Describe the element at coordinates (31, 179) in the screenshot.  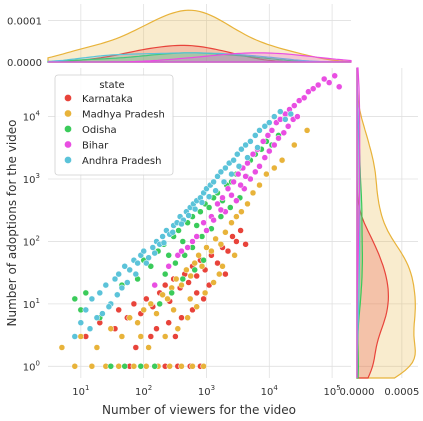
I see `y-tick-label: 10³` at that location.